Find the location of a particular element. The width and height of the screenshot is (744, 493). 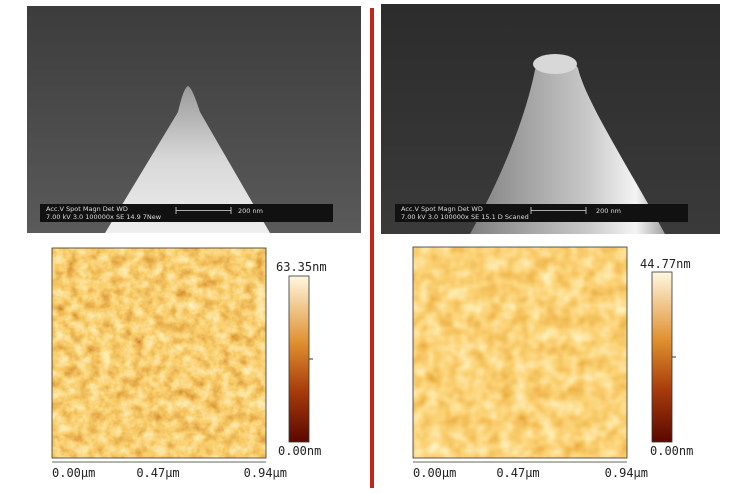

sem-tip-apex is located at coordinates (555, 64).